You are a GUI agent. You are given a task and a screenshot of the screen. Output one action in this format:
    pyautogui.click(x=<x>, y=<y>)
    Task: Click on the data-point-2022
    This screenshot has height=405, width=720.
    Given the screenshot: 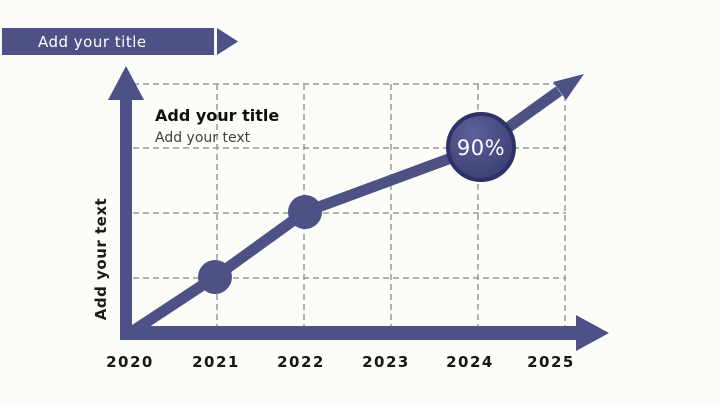 What is the action you would take?
    pyautogui.click(x=305, y=212)
    